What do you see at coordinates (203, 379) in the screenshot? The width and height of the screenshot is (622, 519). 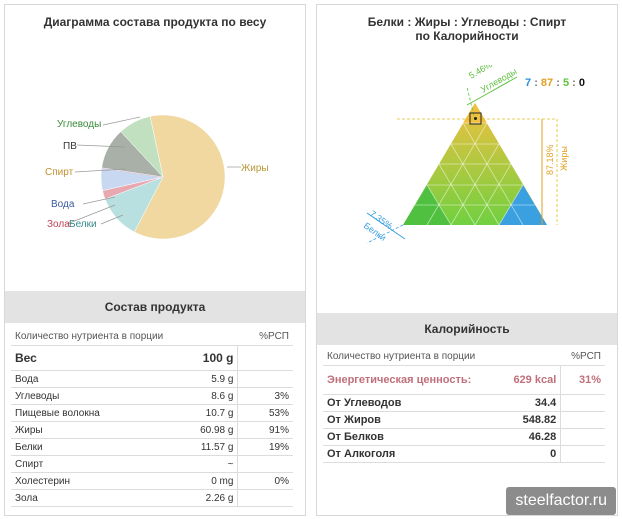 I see `nutrient-value: 5.9 g` at bounding box center [203, 379].